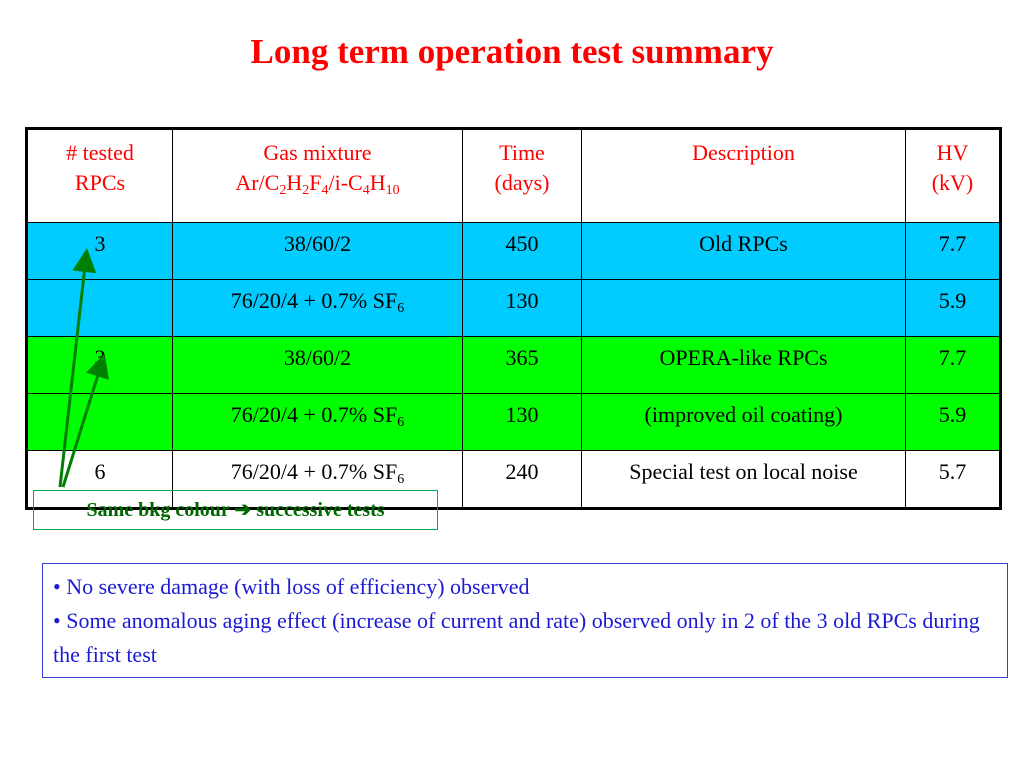 This screenshot has height=768, width=1024. I want to click on formula-sub: 10, so click(392, 190).